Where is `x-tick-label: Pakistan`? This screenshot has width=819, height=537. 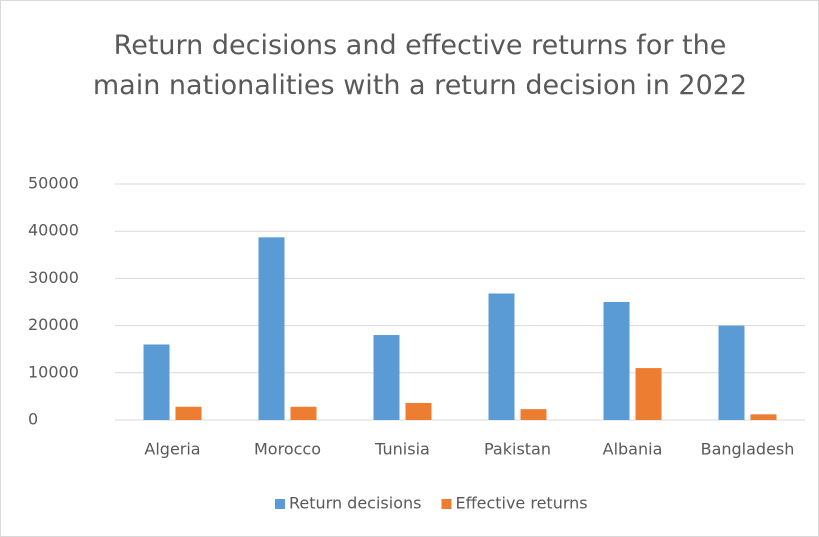 x-tick-label: Pakistan is located at coordinates (517, 449).